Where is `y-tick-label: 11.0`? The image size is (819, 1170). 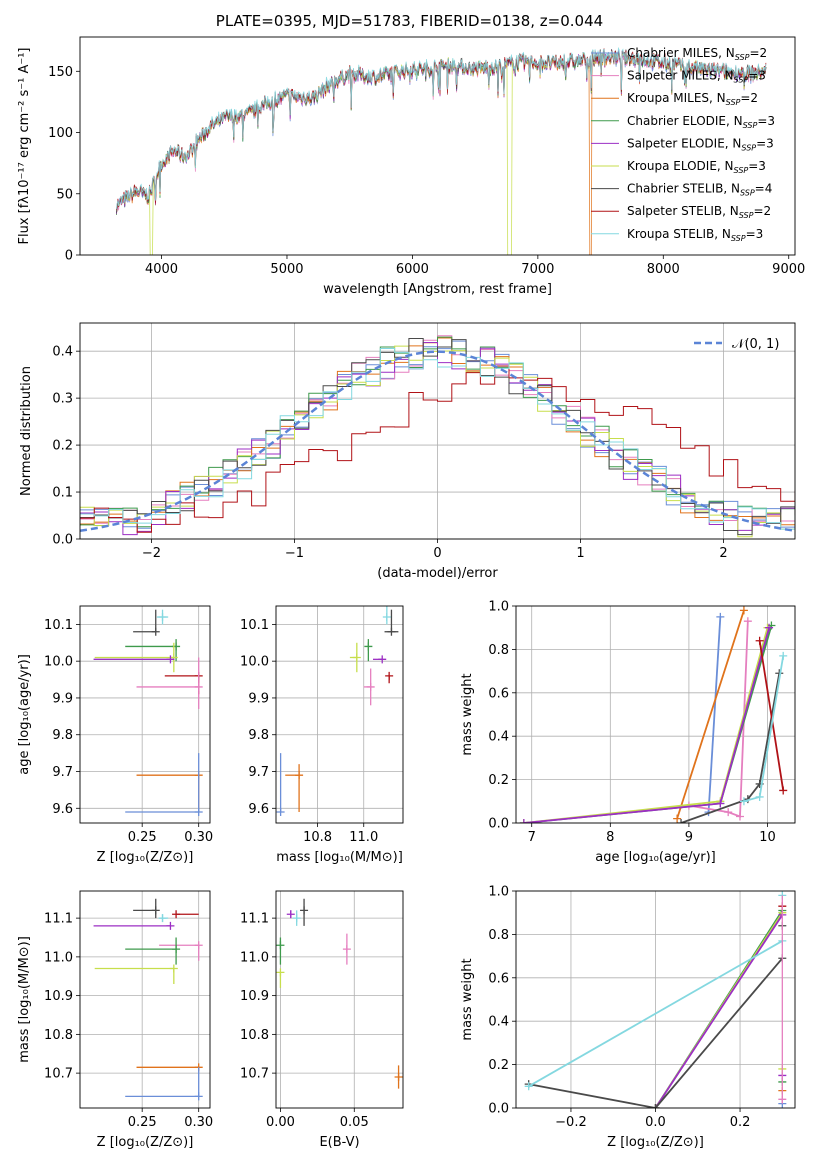
y-tick-label: 11.0 is located at coordinates (58, 957).